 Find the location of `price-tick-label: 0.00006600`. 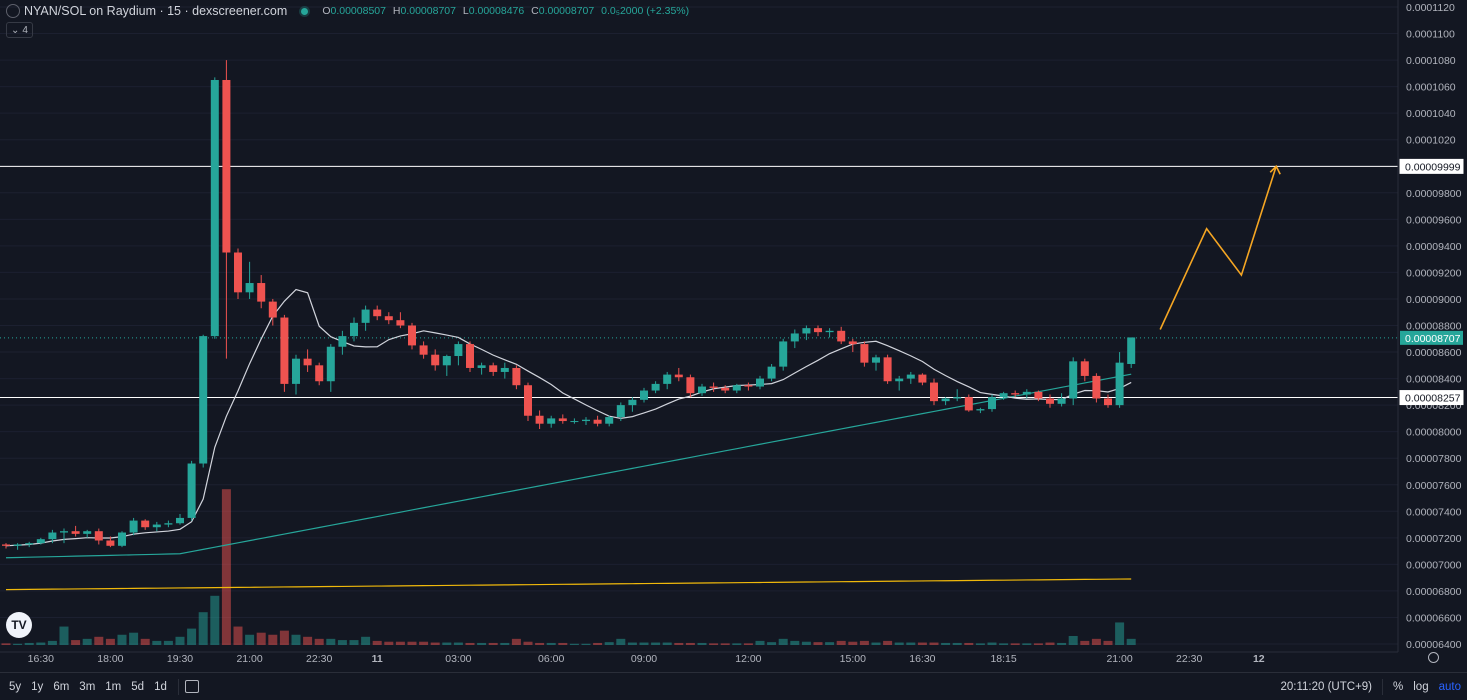

price-tick-label: 0.00006600 is located at coordinates (1434, 618).